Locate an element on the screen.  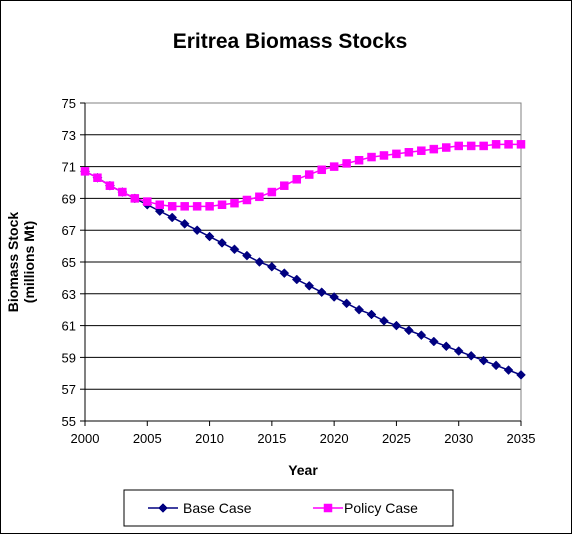
y-axis-title-line-1: Biomass Stock is located at coordinates (13, 262).